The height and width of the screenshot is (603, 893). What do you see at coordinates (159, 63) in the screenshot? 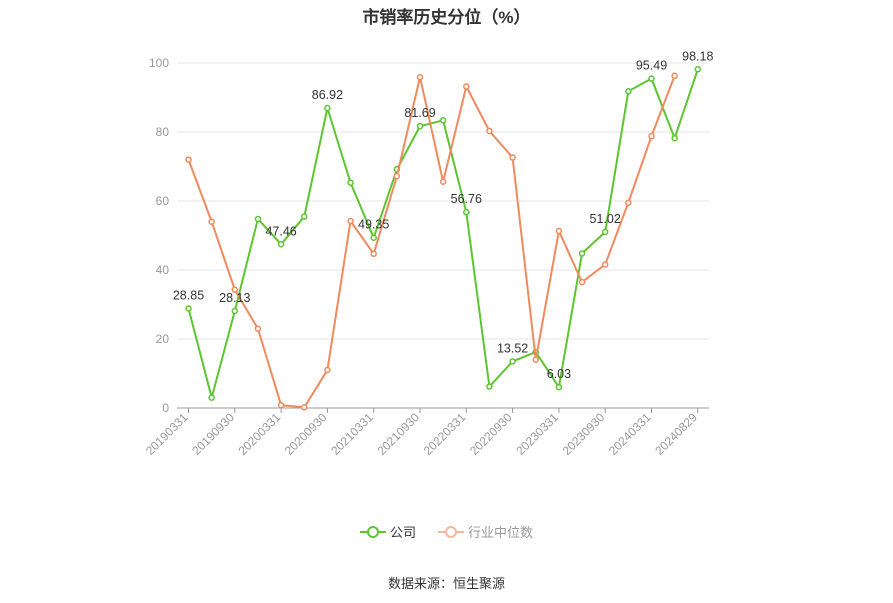
I see `y-tick-label: 100` at bounding box center [159, 63].